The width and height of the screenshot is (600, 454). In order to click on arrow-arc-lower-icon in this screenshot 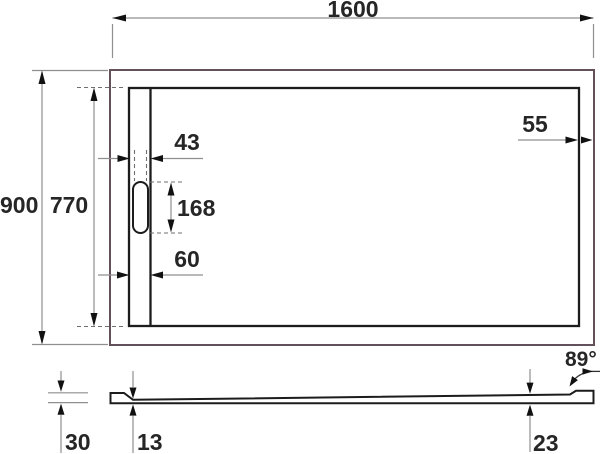, I will do `click(573, 381)`.